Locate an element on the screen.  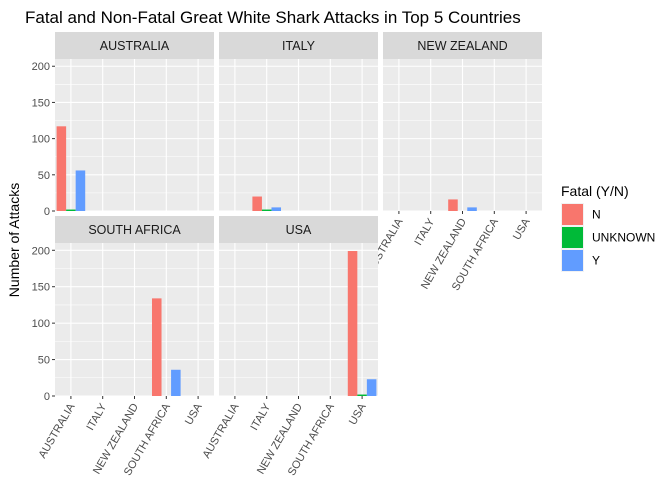
facet-strip-label: SOUTH AFRICA is located at coordinates (134, 230).